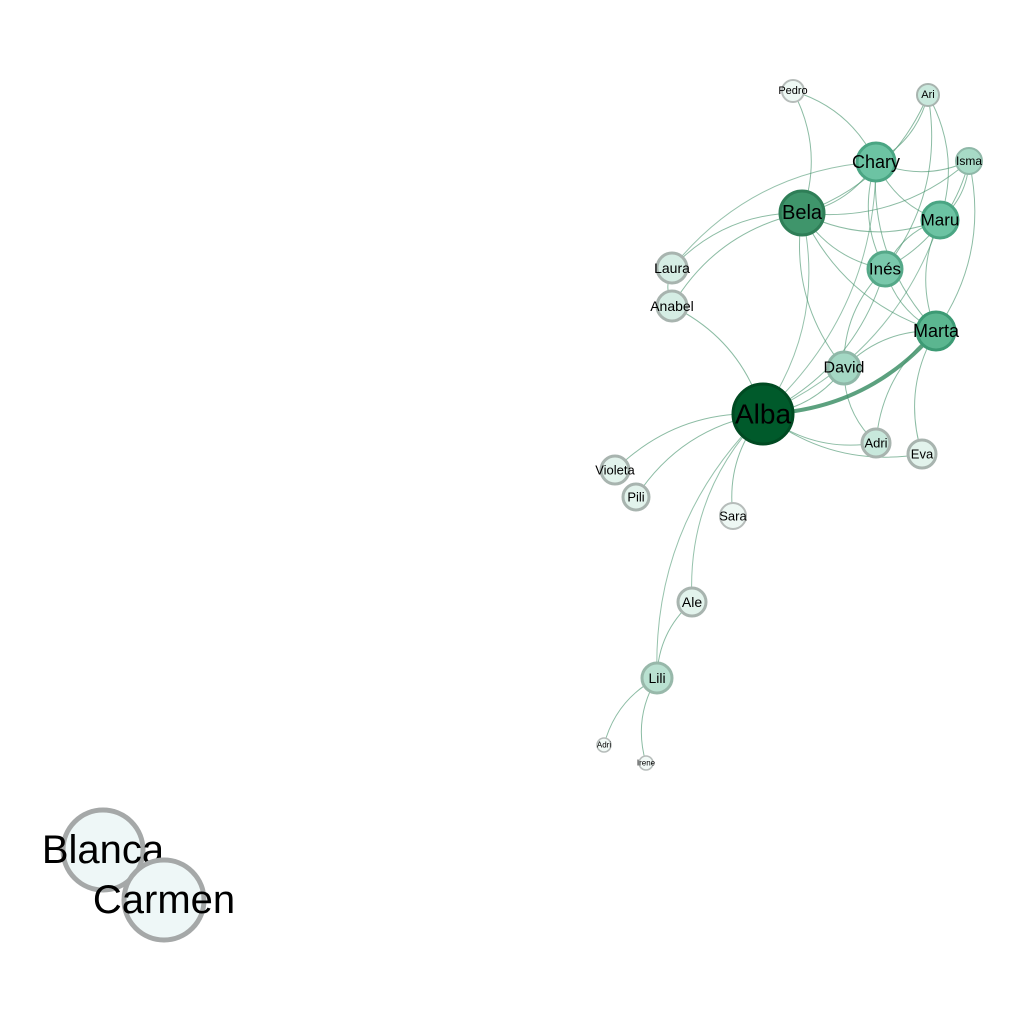 The width and height of the screenshot is (1024, 1024). I want to click on node-lili: Lili, so click(657, 678).